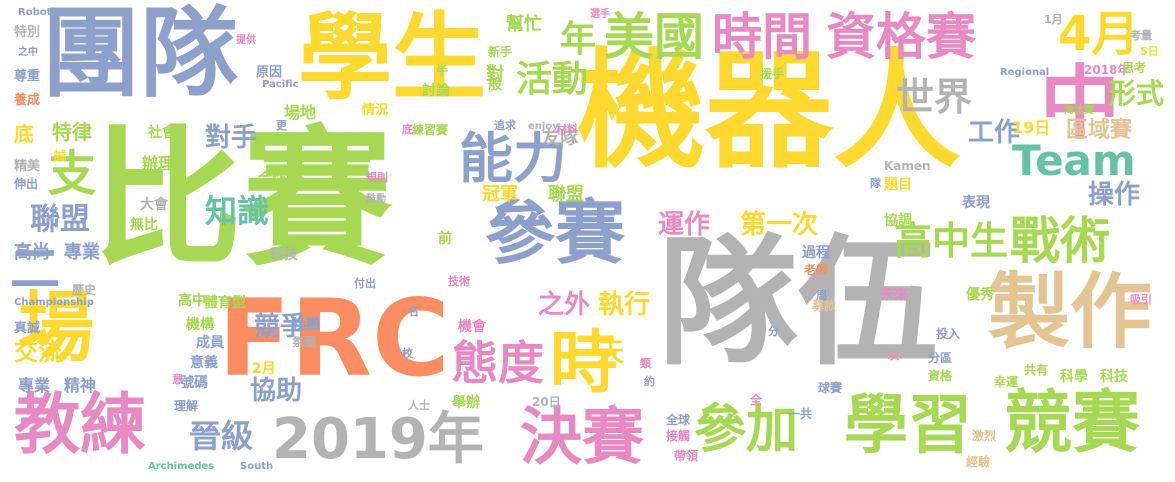  Describe the element at coordinates (1134, 68) in the screenshot. I see `word-think: 思考` at that location.